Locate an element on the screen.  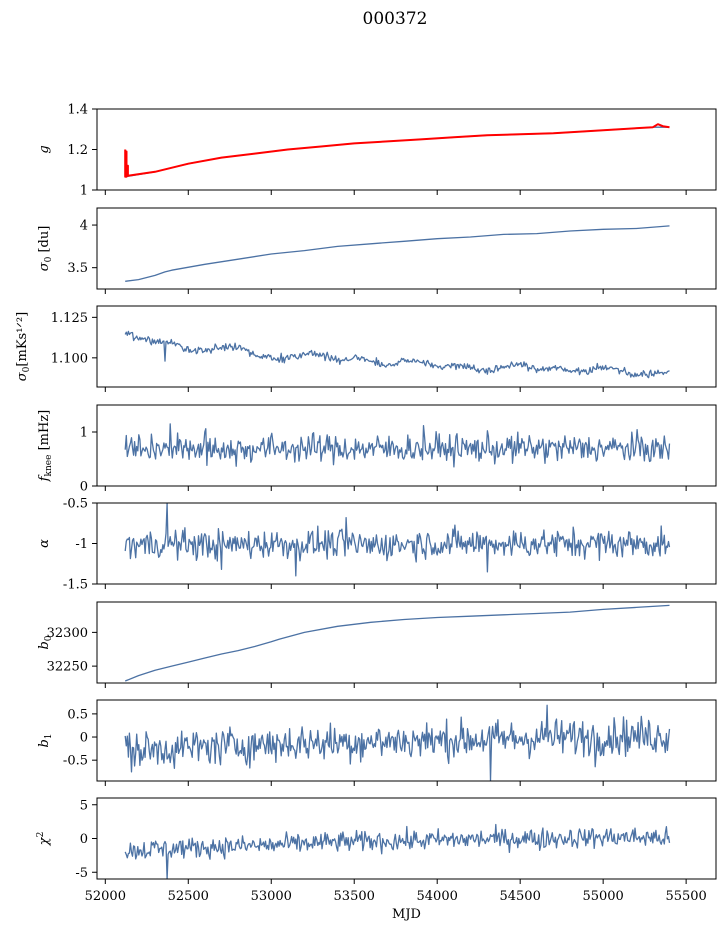
y-axis-label: χ2 is located at coordinates (44, 839).